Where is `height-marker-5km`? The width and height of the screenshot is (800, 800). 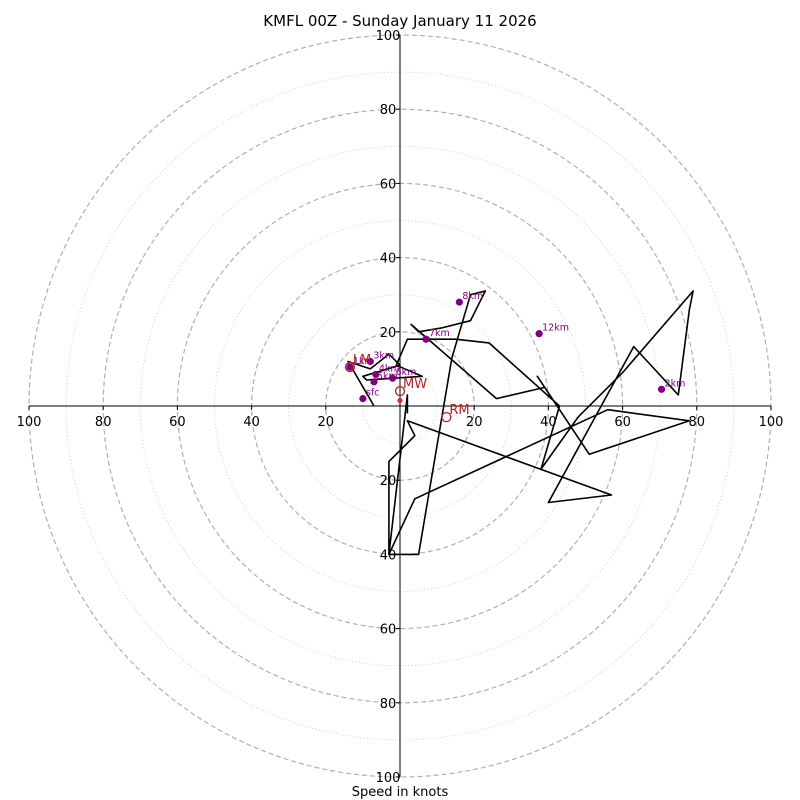 height-marker-5km is located at coordinates (374, 382).